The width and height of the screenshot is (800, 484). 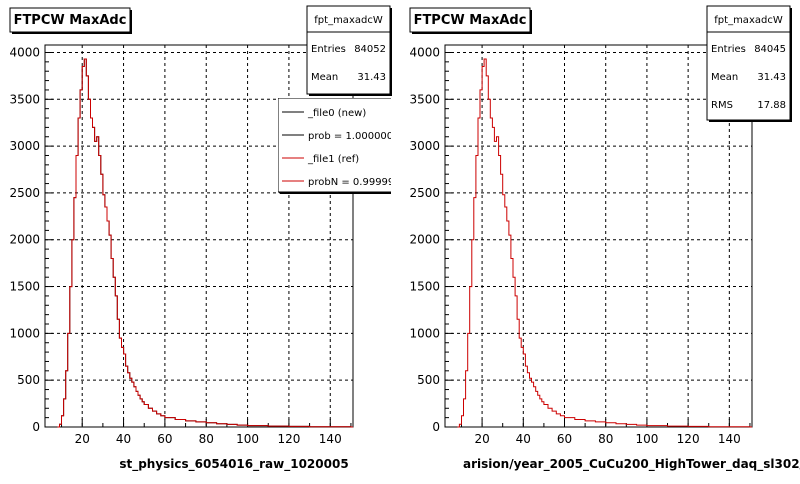 What do you see at coordinates (233, 464) in the screenshot?
I see `x-axis-label: st_physics_6054016_raw_1020005` at bounding box center [233, 464].